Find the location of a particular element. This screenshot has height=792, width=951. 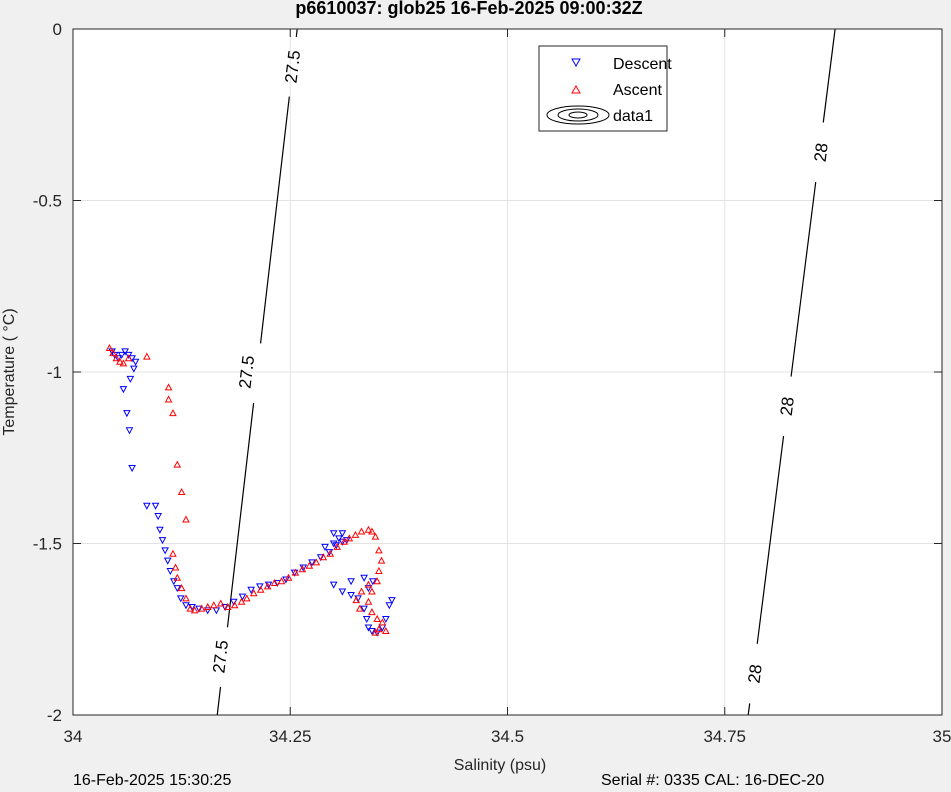

legend-data1-label: data1 is located at coordinates (633, 116).